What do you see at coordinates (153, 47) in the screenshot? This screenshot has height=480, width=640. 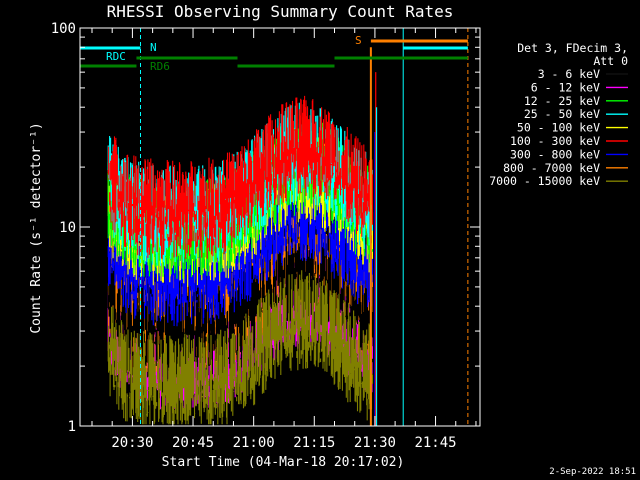 I see `flag-label: N` at bounding box center [153, 47].